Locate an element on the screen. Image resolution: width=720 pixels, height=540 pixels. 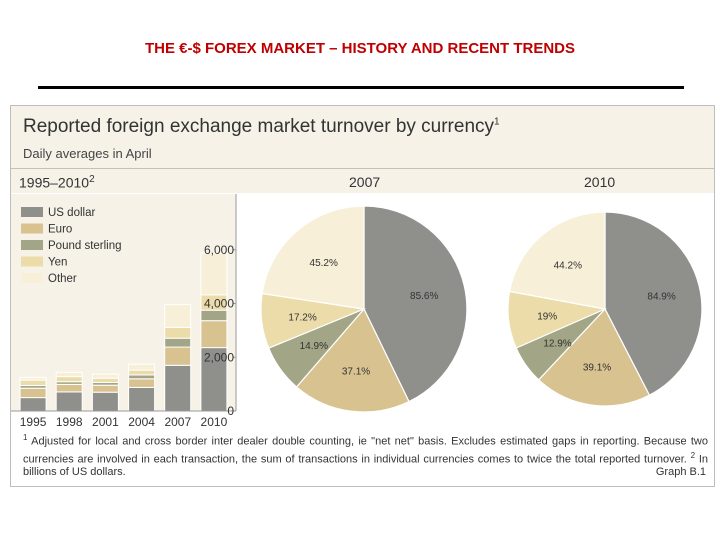
bar-segment-1995-yen is located at coordinates (33, 383).